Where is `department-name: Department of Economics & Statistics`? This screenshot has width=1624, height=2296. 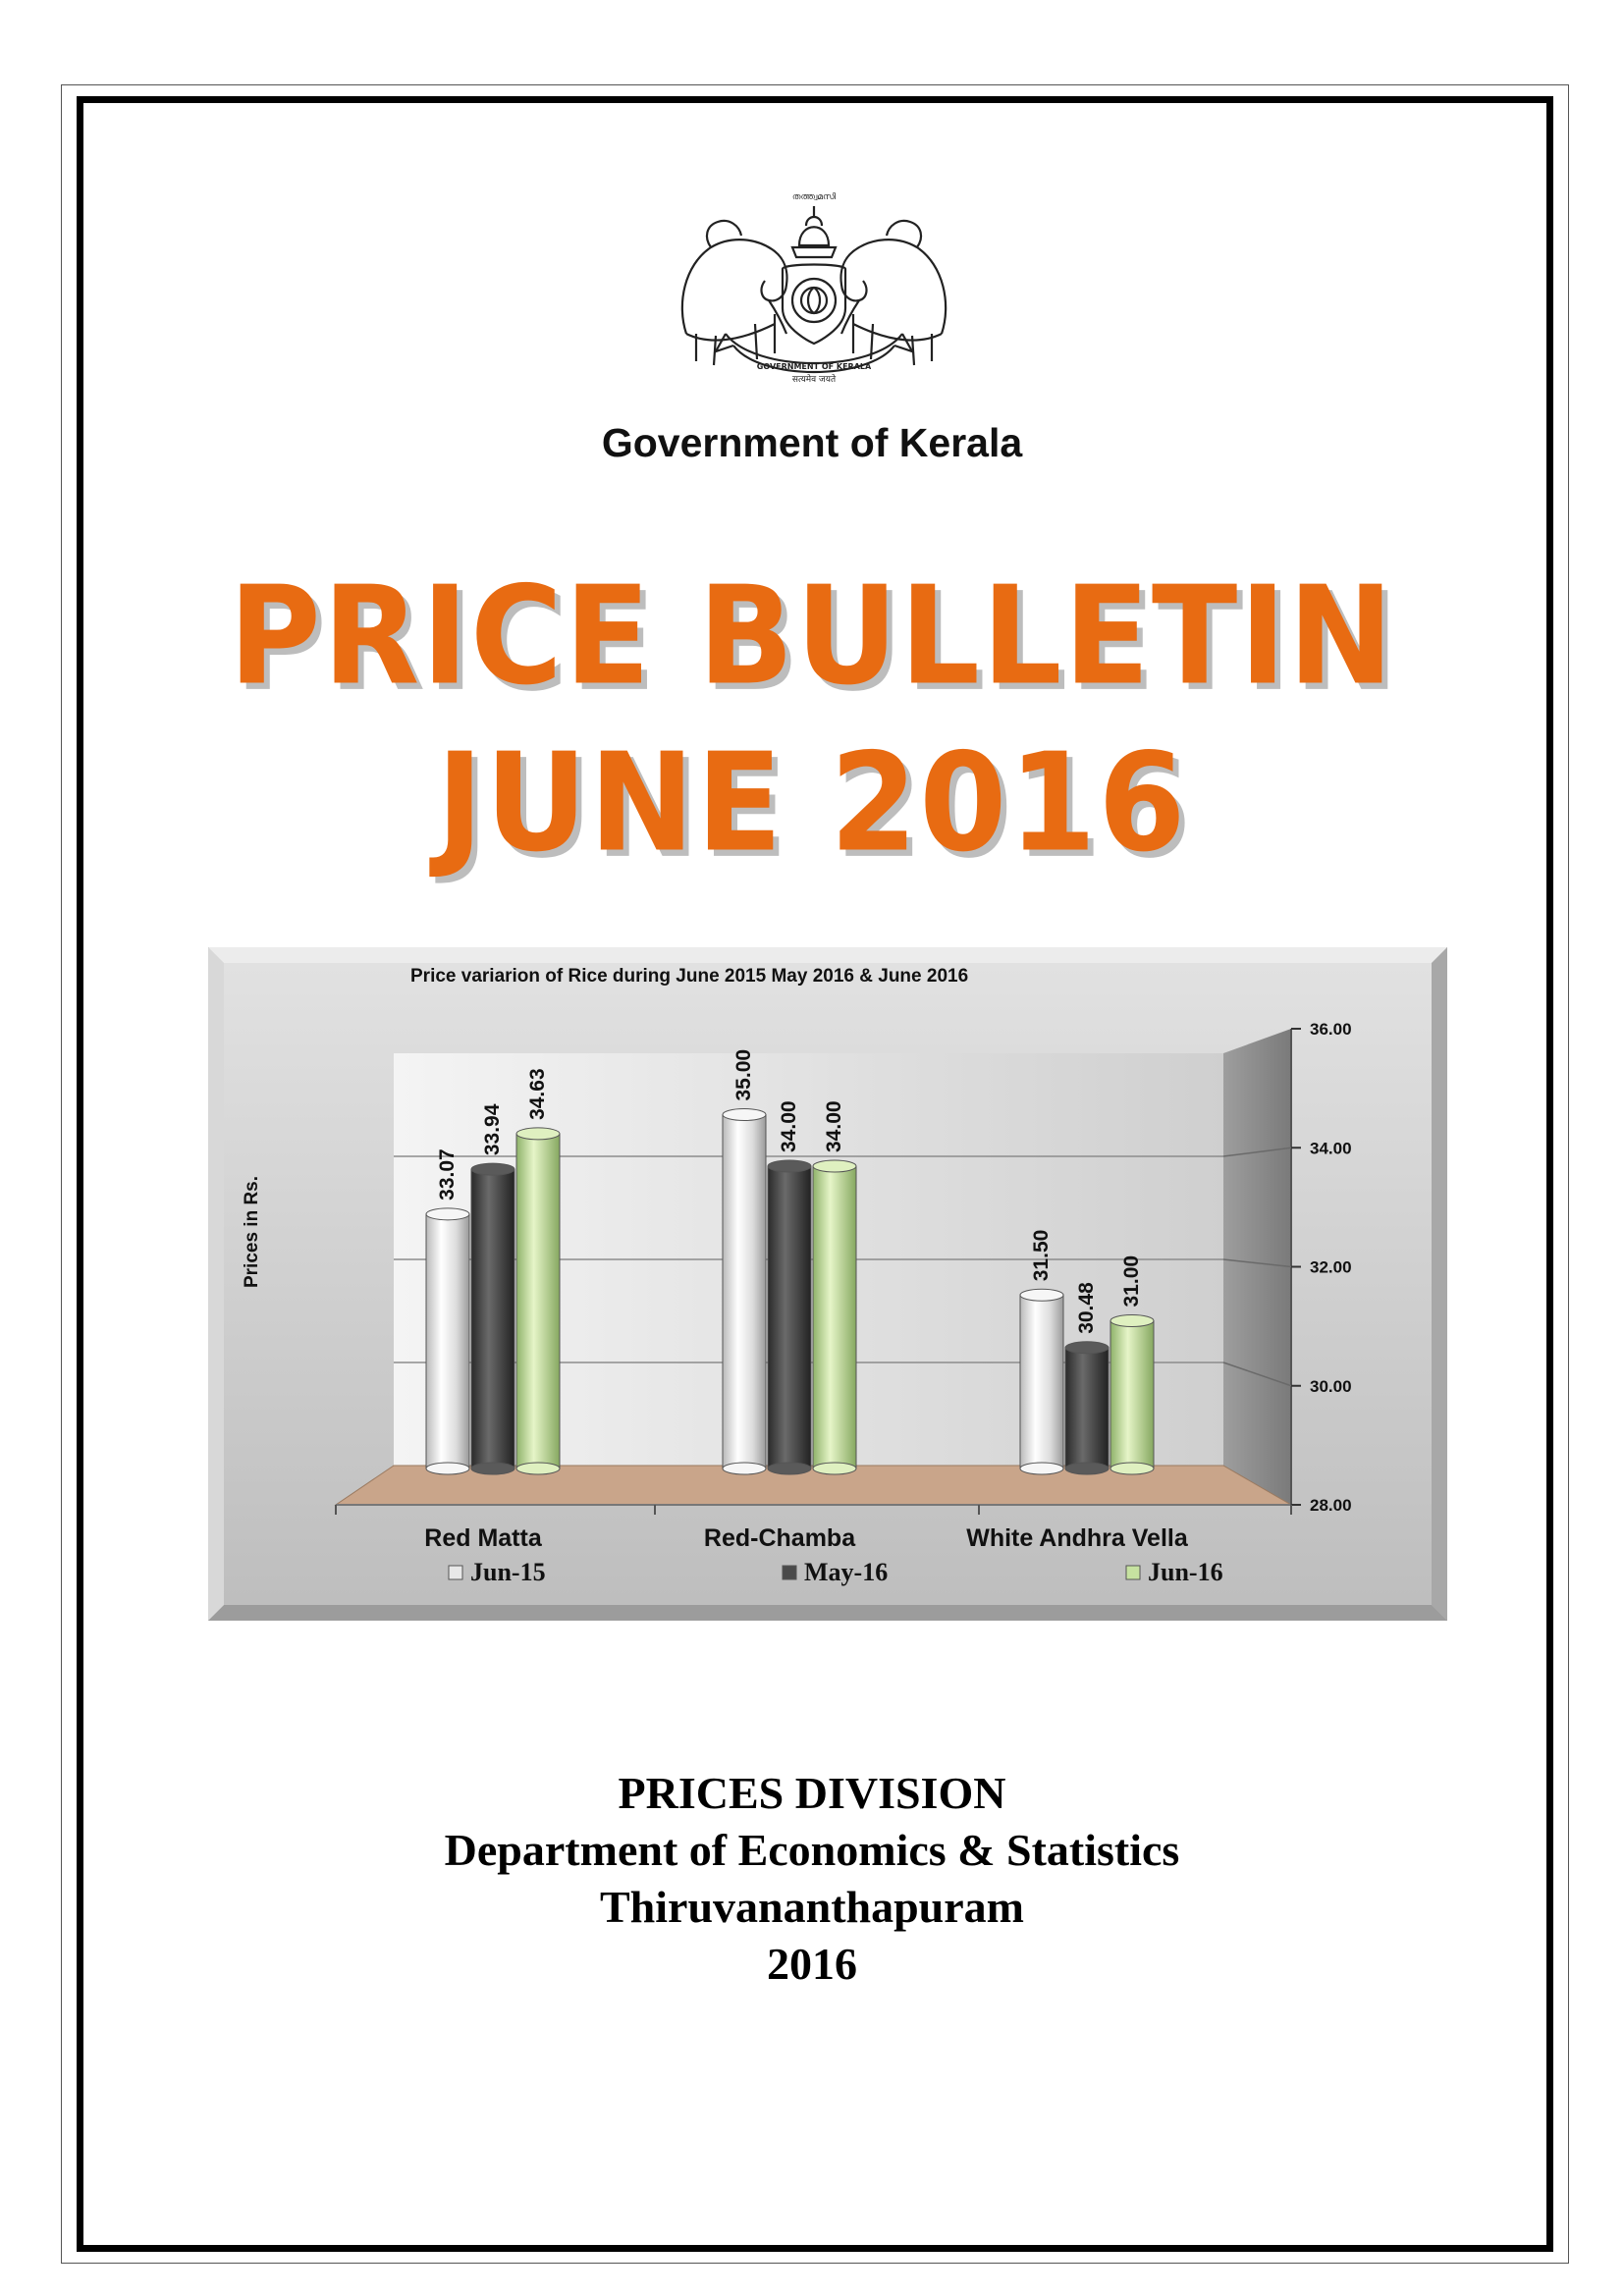 department-name: Department of Economics & Statistics is located at coordinates (812, 1850).